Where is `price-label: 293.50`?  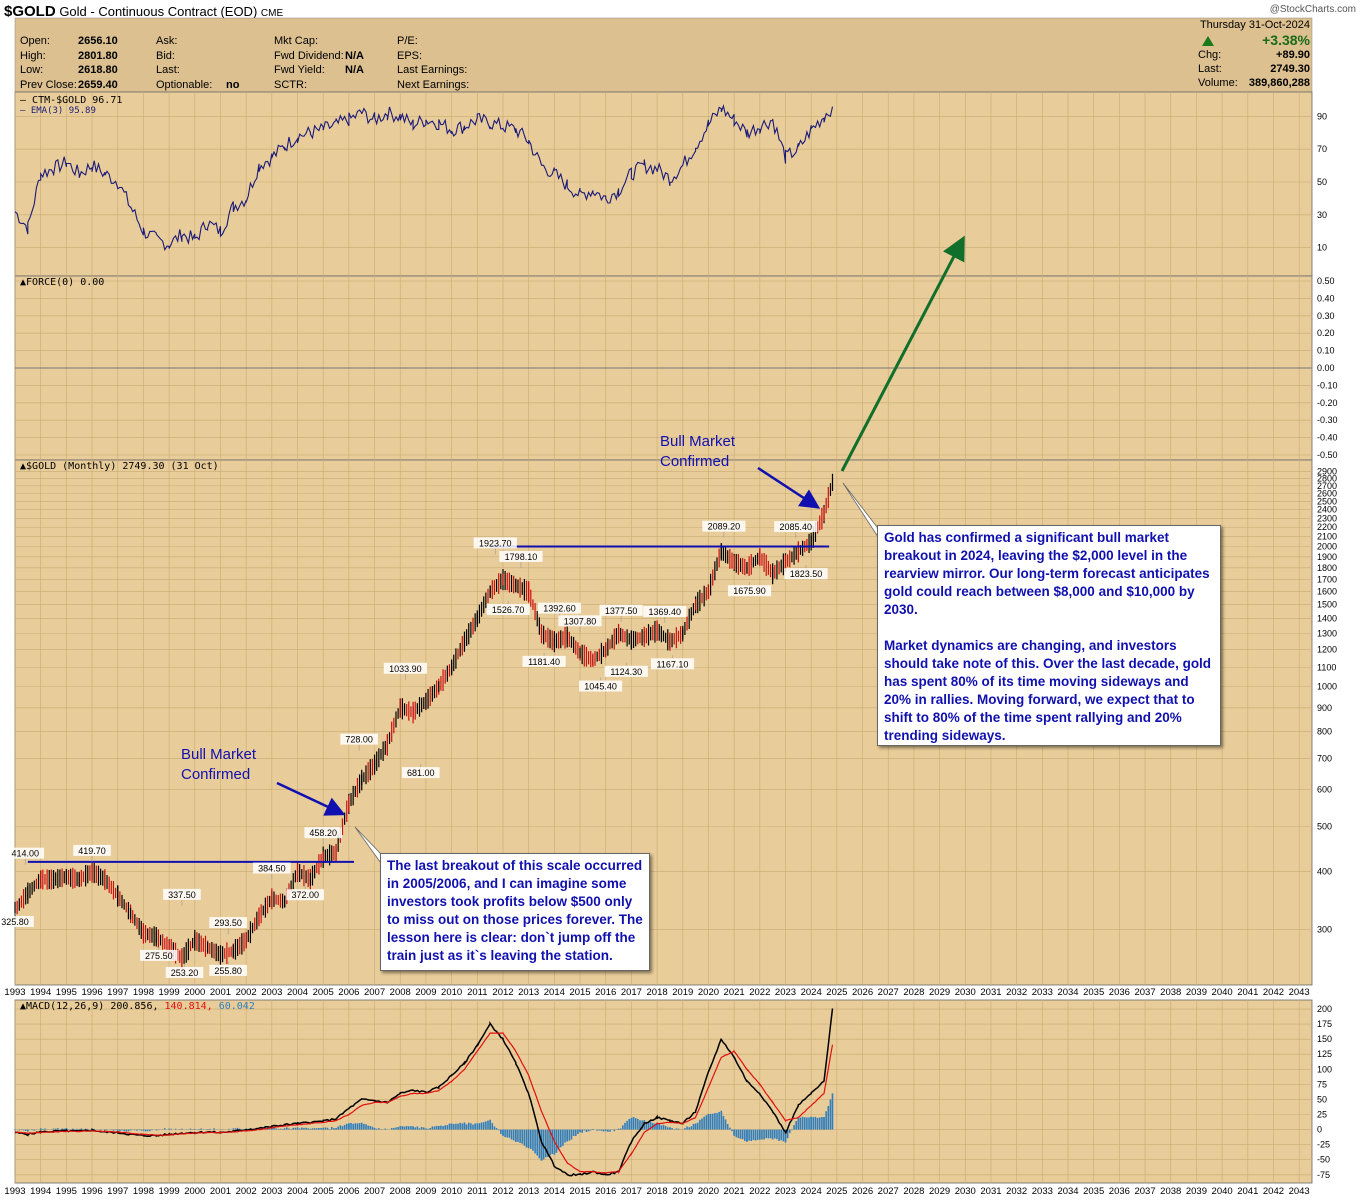 price-label: 293.50 is located at coordinates (228, 923).